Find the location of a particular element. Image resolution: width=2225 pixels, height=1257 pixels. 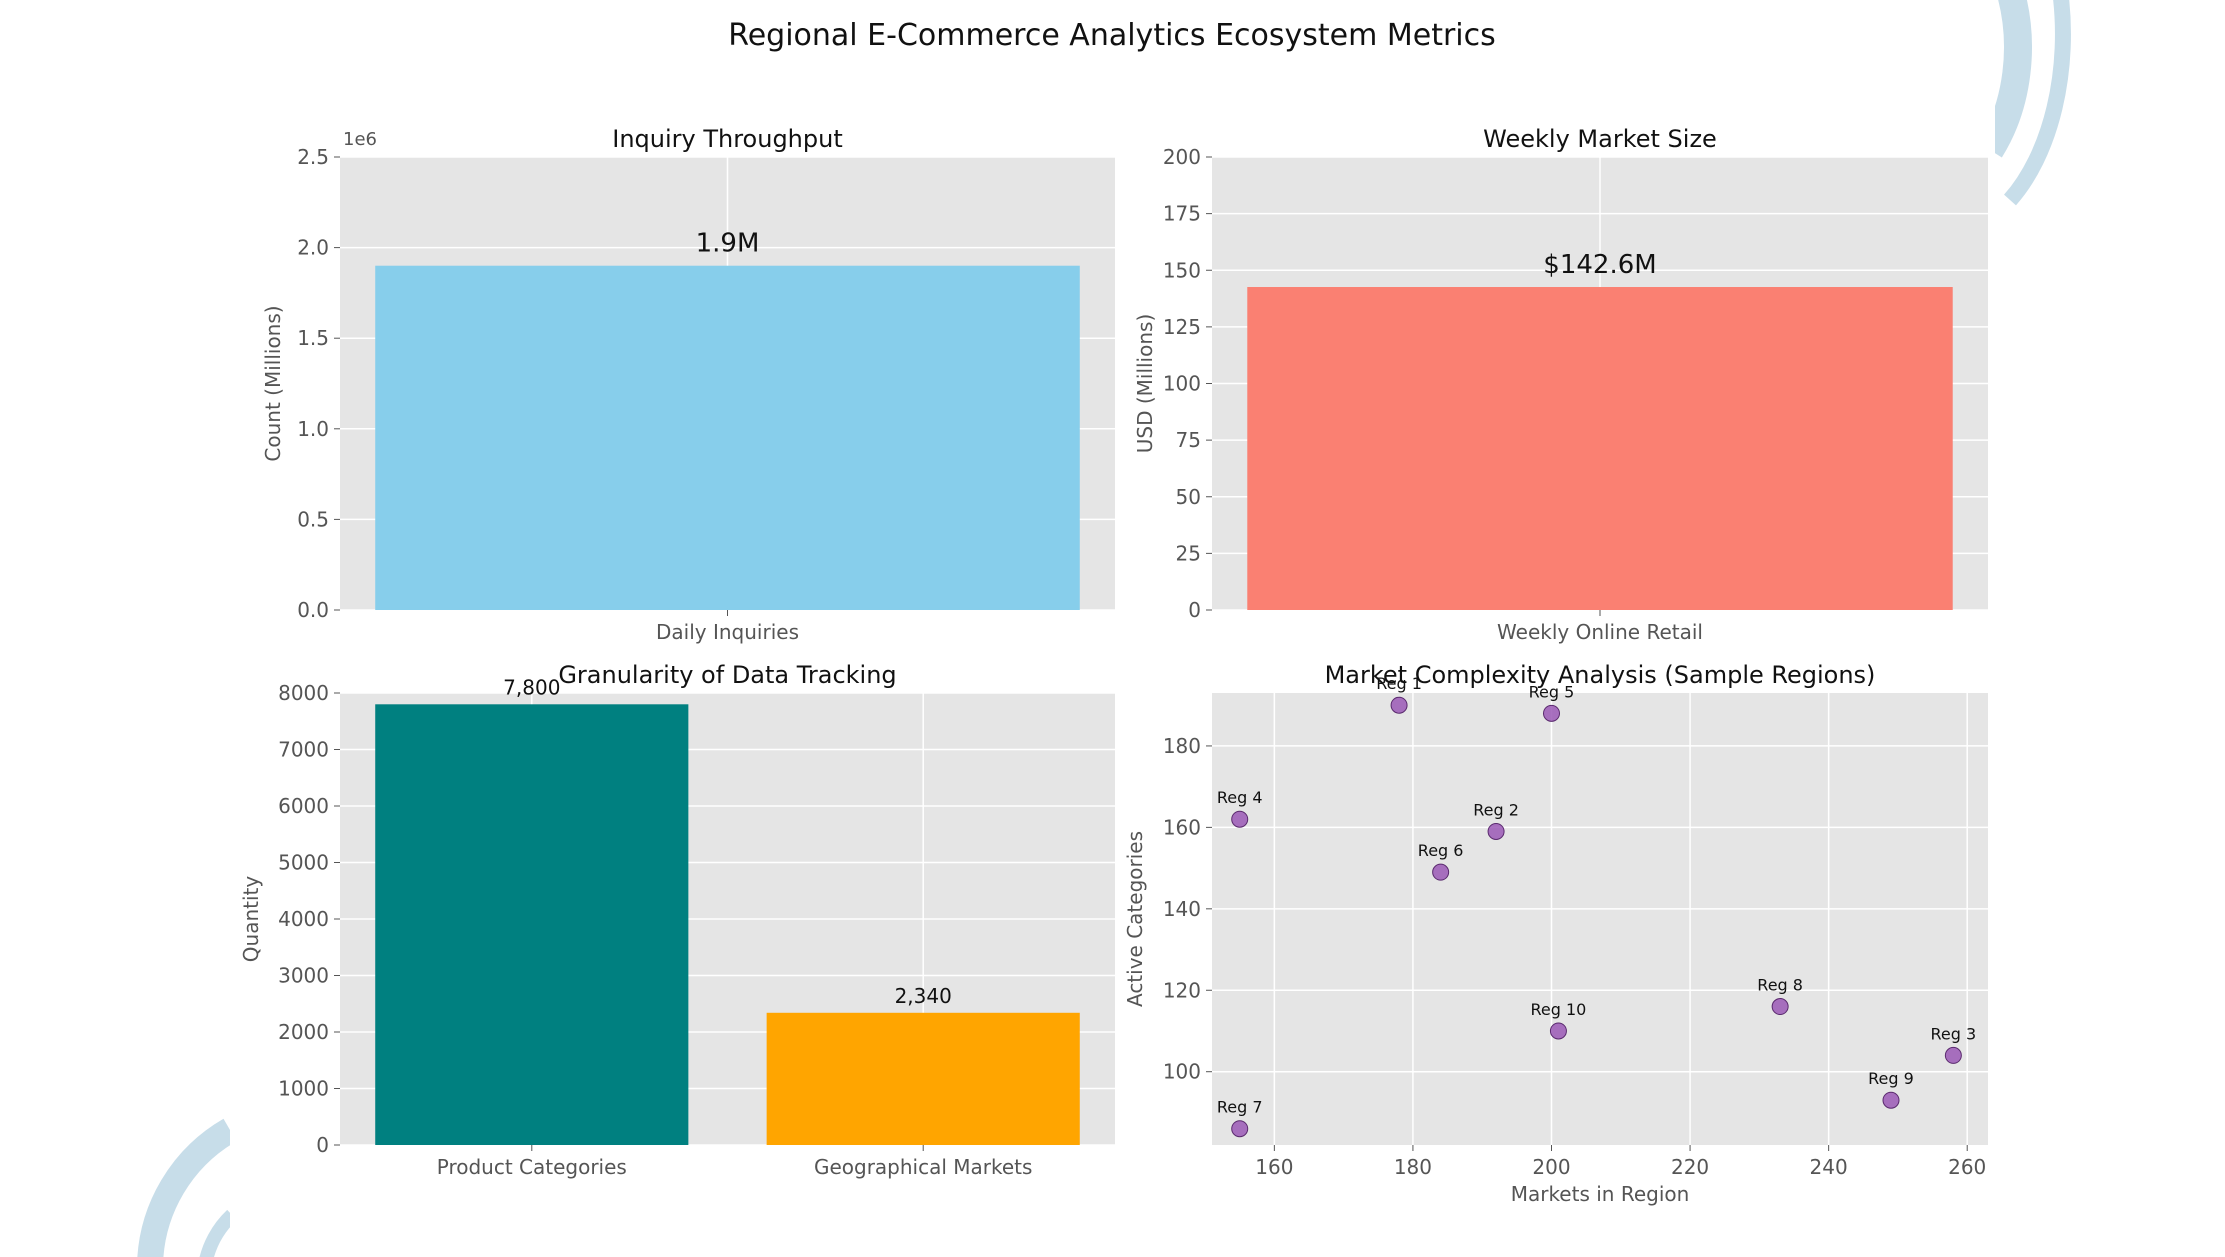

y-tick-label: 4000 is located at coordinates (303, 919).